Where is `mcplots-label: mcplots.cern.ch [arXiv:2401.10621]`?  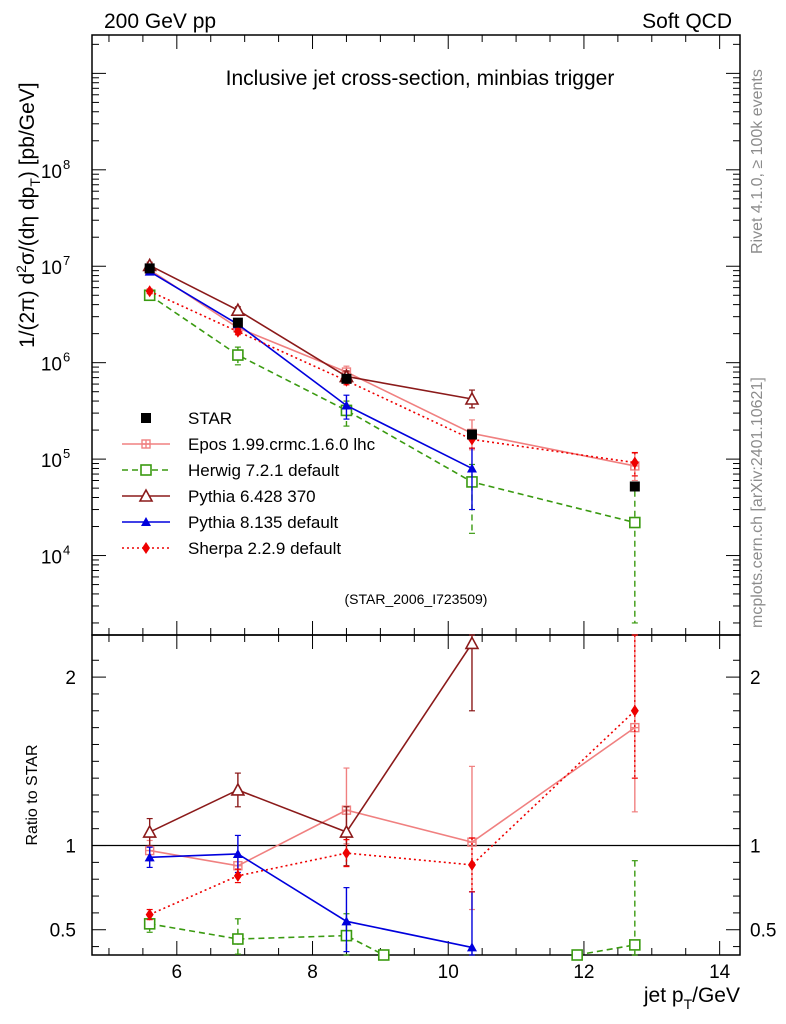
mcplots-label: mcplots.cern.ch [arXiv:2401.10621] is located at coordinates (757, 502).